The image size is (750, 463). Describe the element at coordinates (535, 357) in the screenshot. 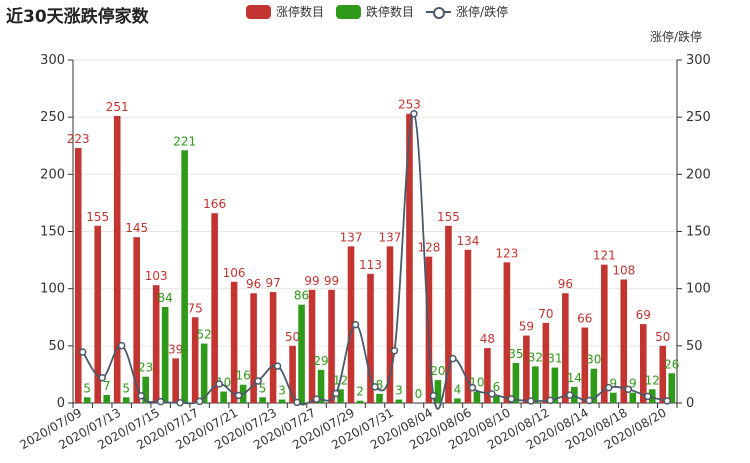

I see `data-label-limit-down: 32` at that location.